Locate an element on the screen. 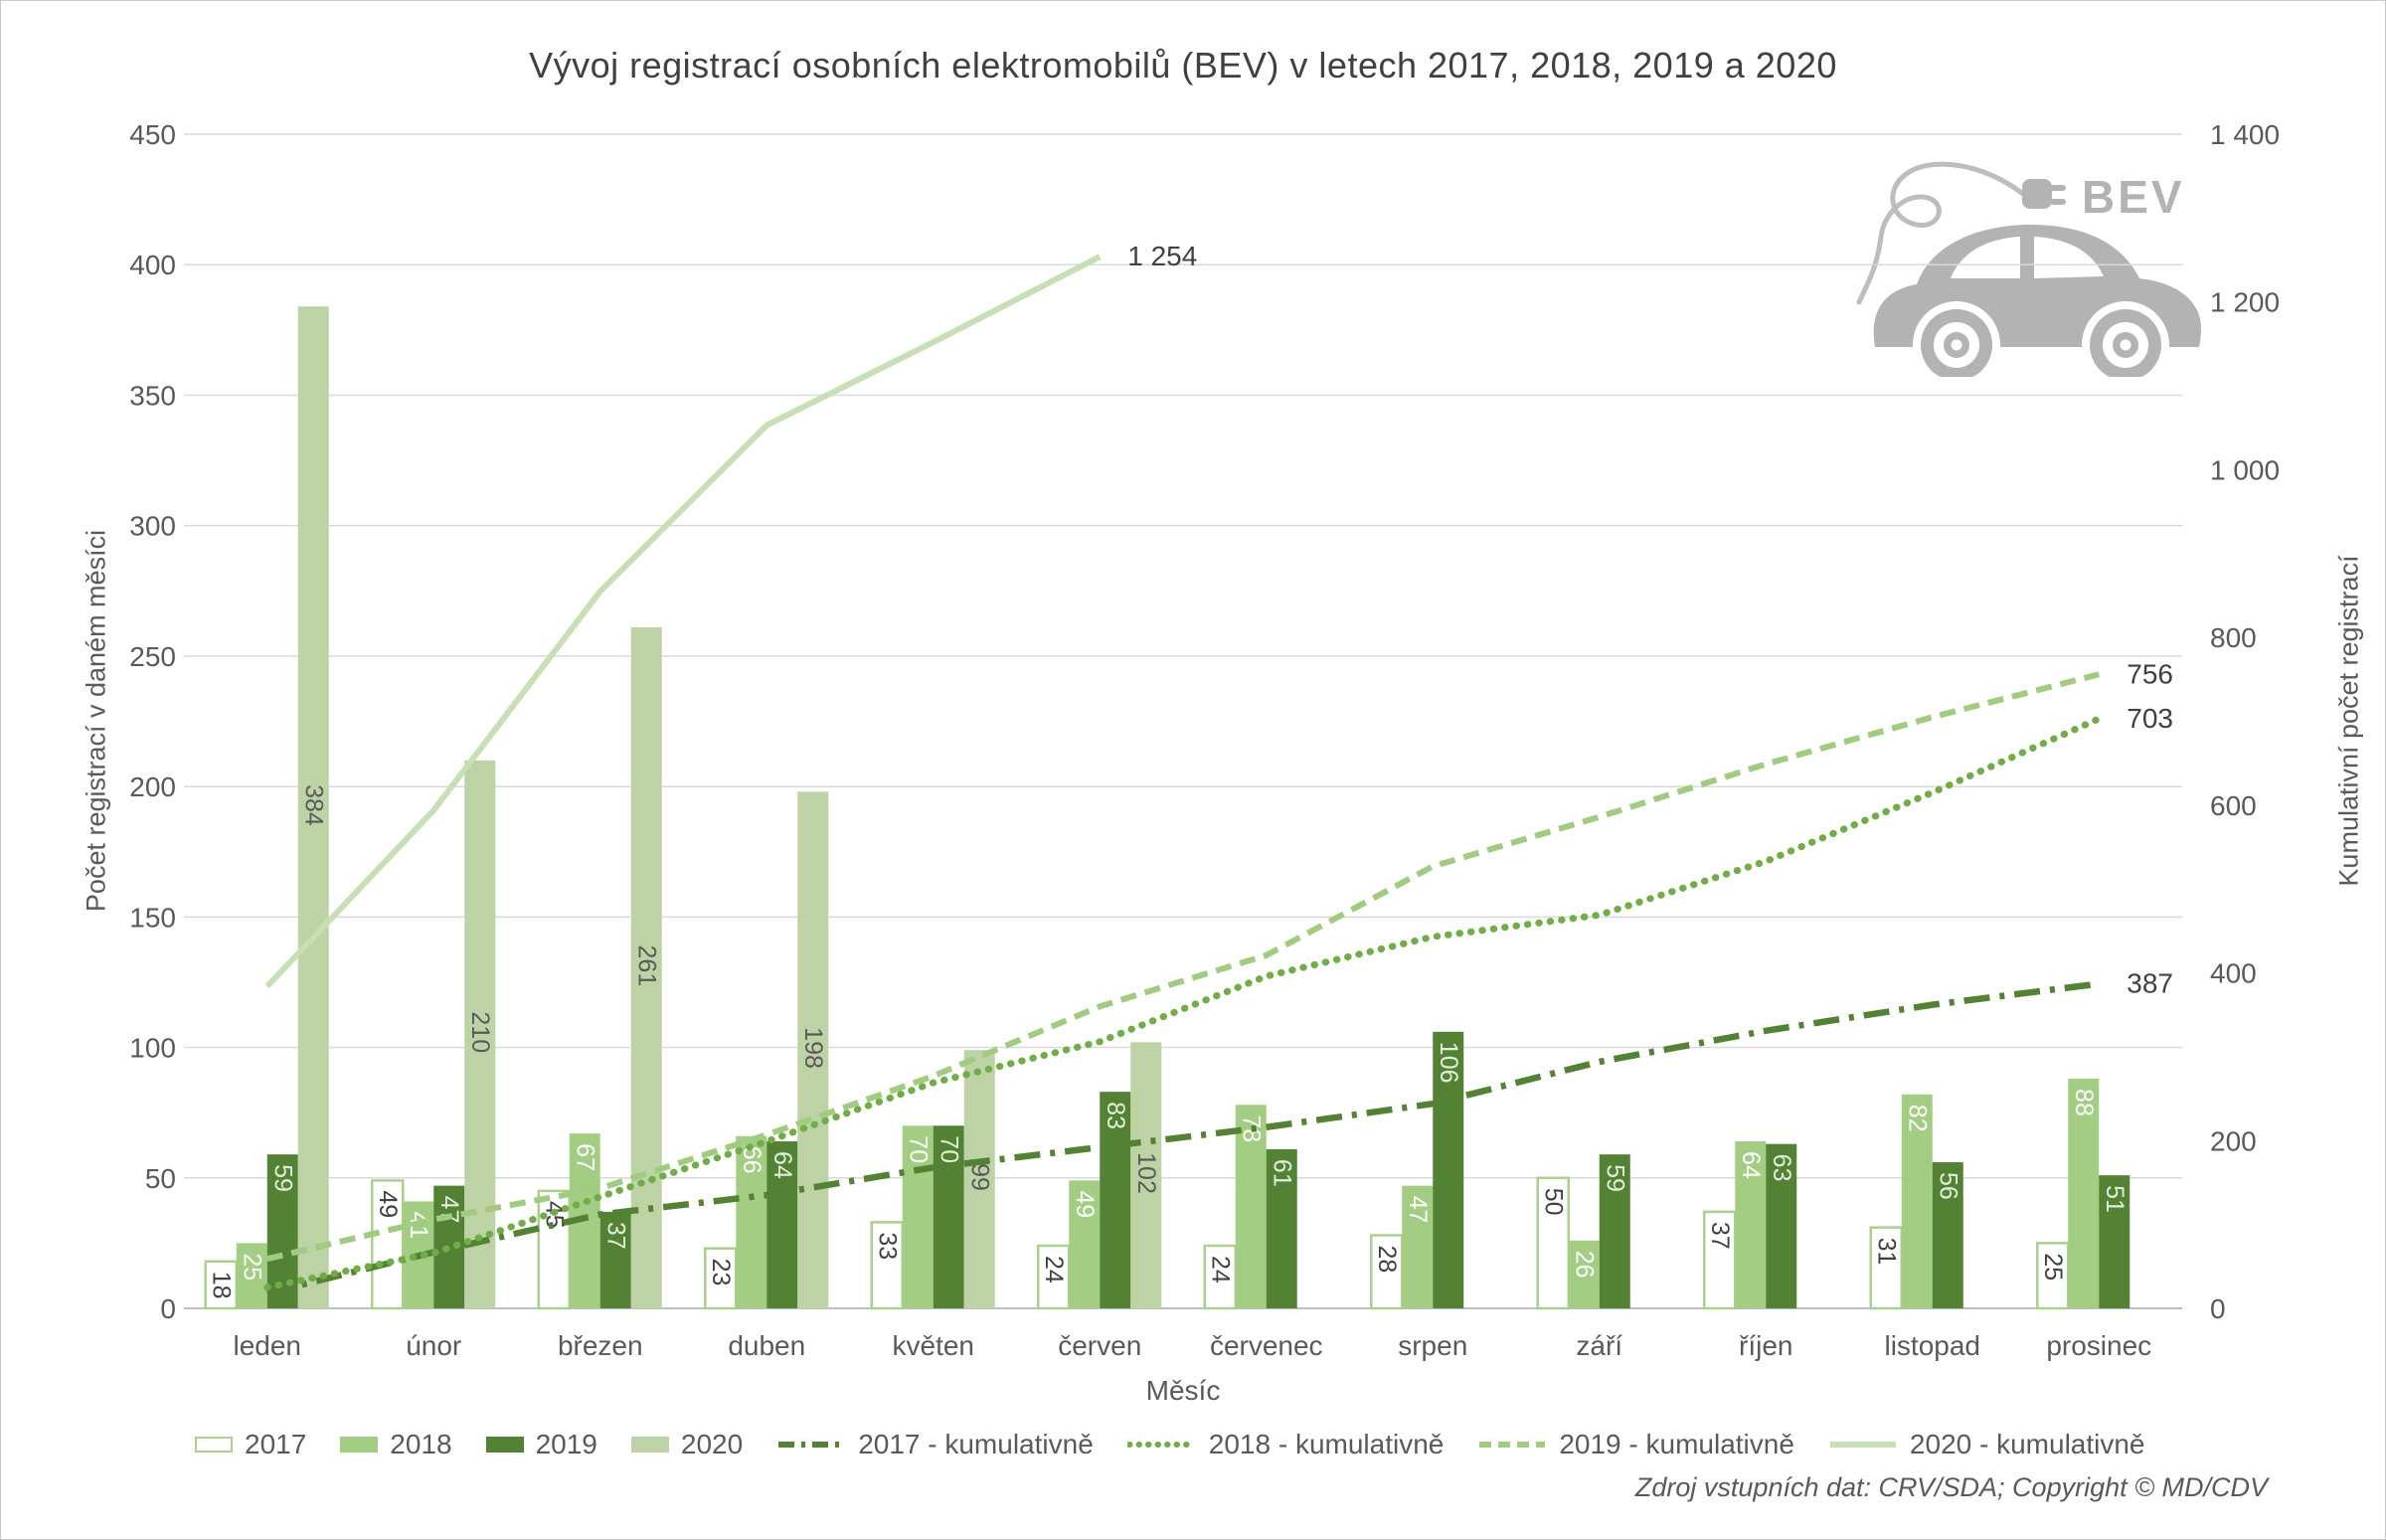 The width and height of the screenshot is (2386, 1540). bar-value-label: 50 is located at coordinates (1553, 1202).